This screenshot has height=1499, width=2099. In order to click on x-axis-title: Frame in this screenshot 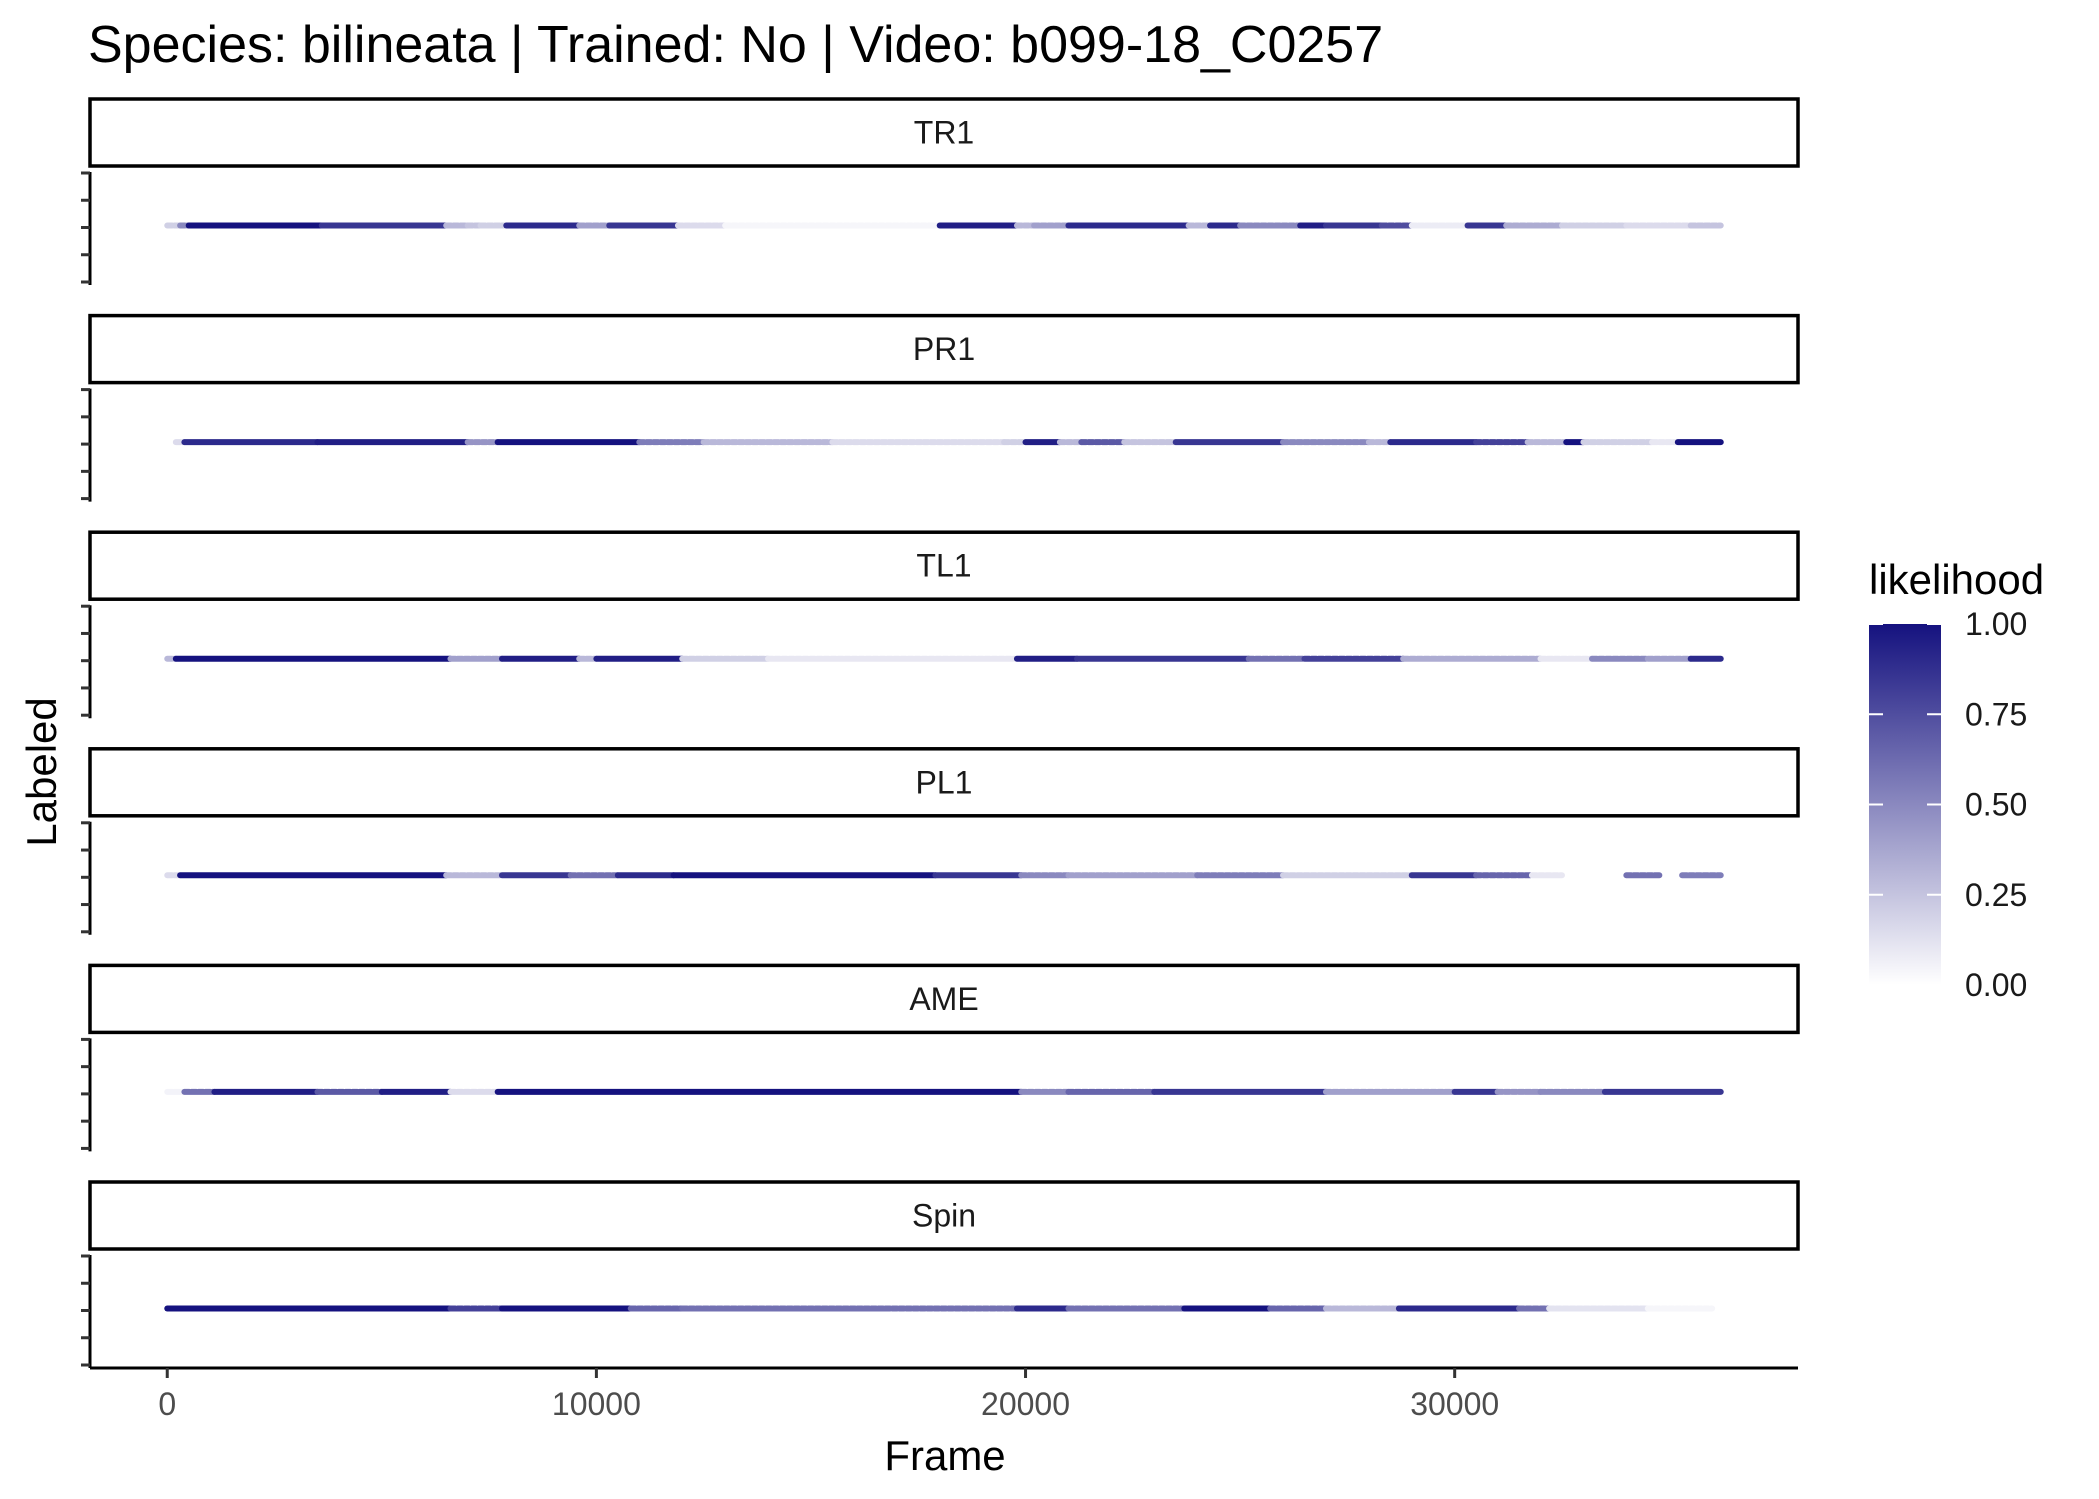, I will do `click(944, 1455)`.